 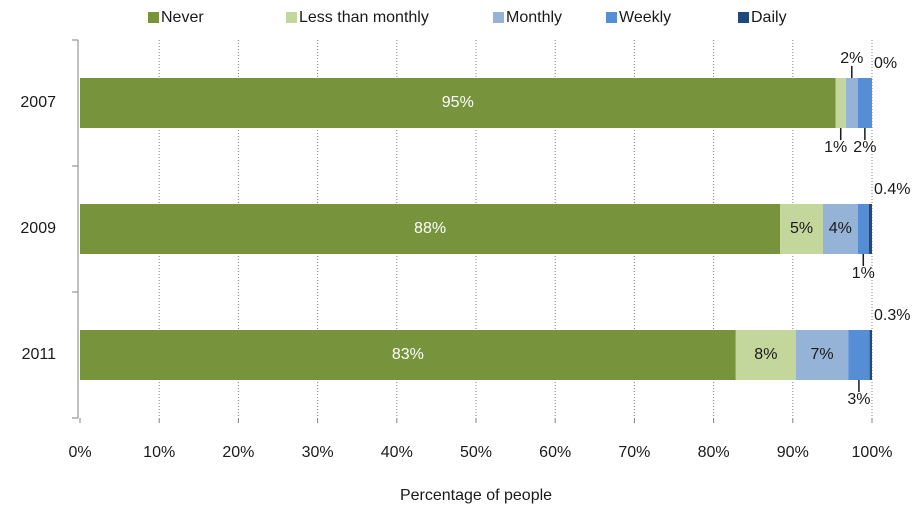 What do you see at coordinates (892, 189) in the screenshot?
I see `data-label: 0.4%` at bounding box center [892, 189].